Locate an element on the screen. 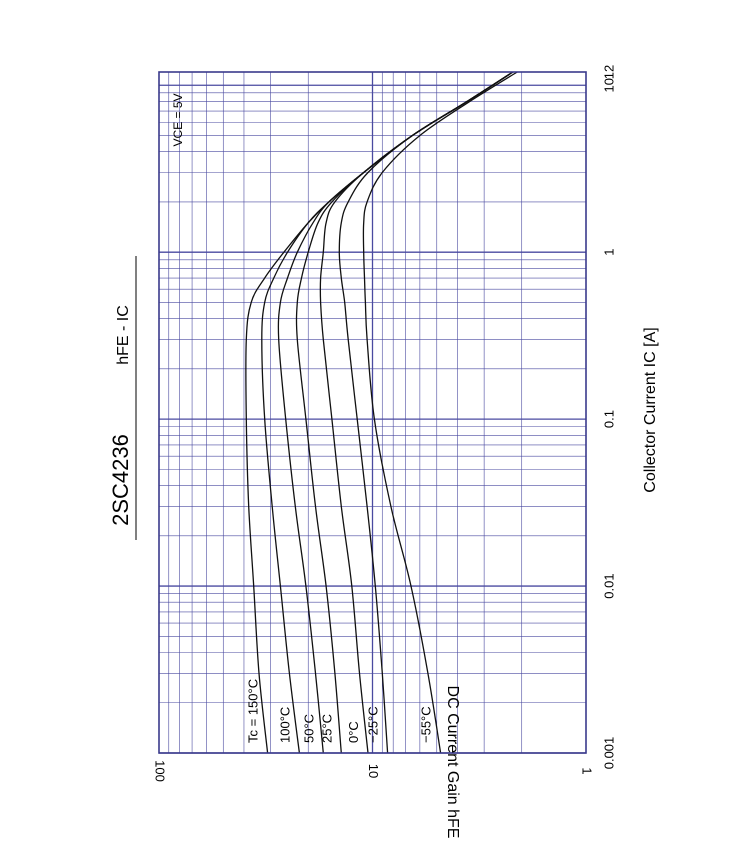 This screenshot has width=744, height=860. series-label: 100°C is located at coordinates (284, 725).